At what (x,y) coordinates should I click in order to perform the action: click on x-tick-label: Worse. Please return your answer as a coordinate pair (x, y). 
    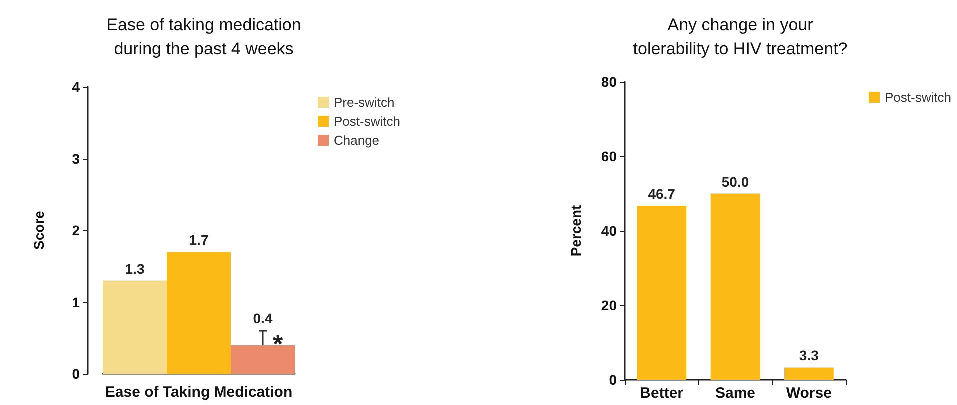
    Looking at the image, I should click on (809, 393).